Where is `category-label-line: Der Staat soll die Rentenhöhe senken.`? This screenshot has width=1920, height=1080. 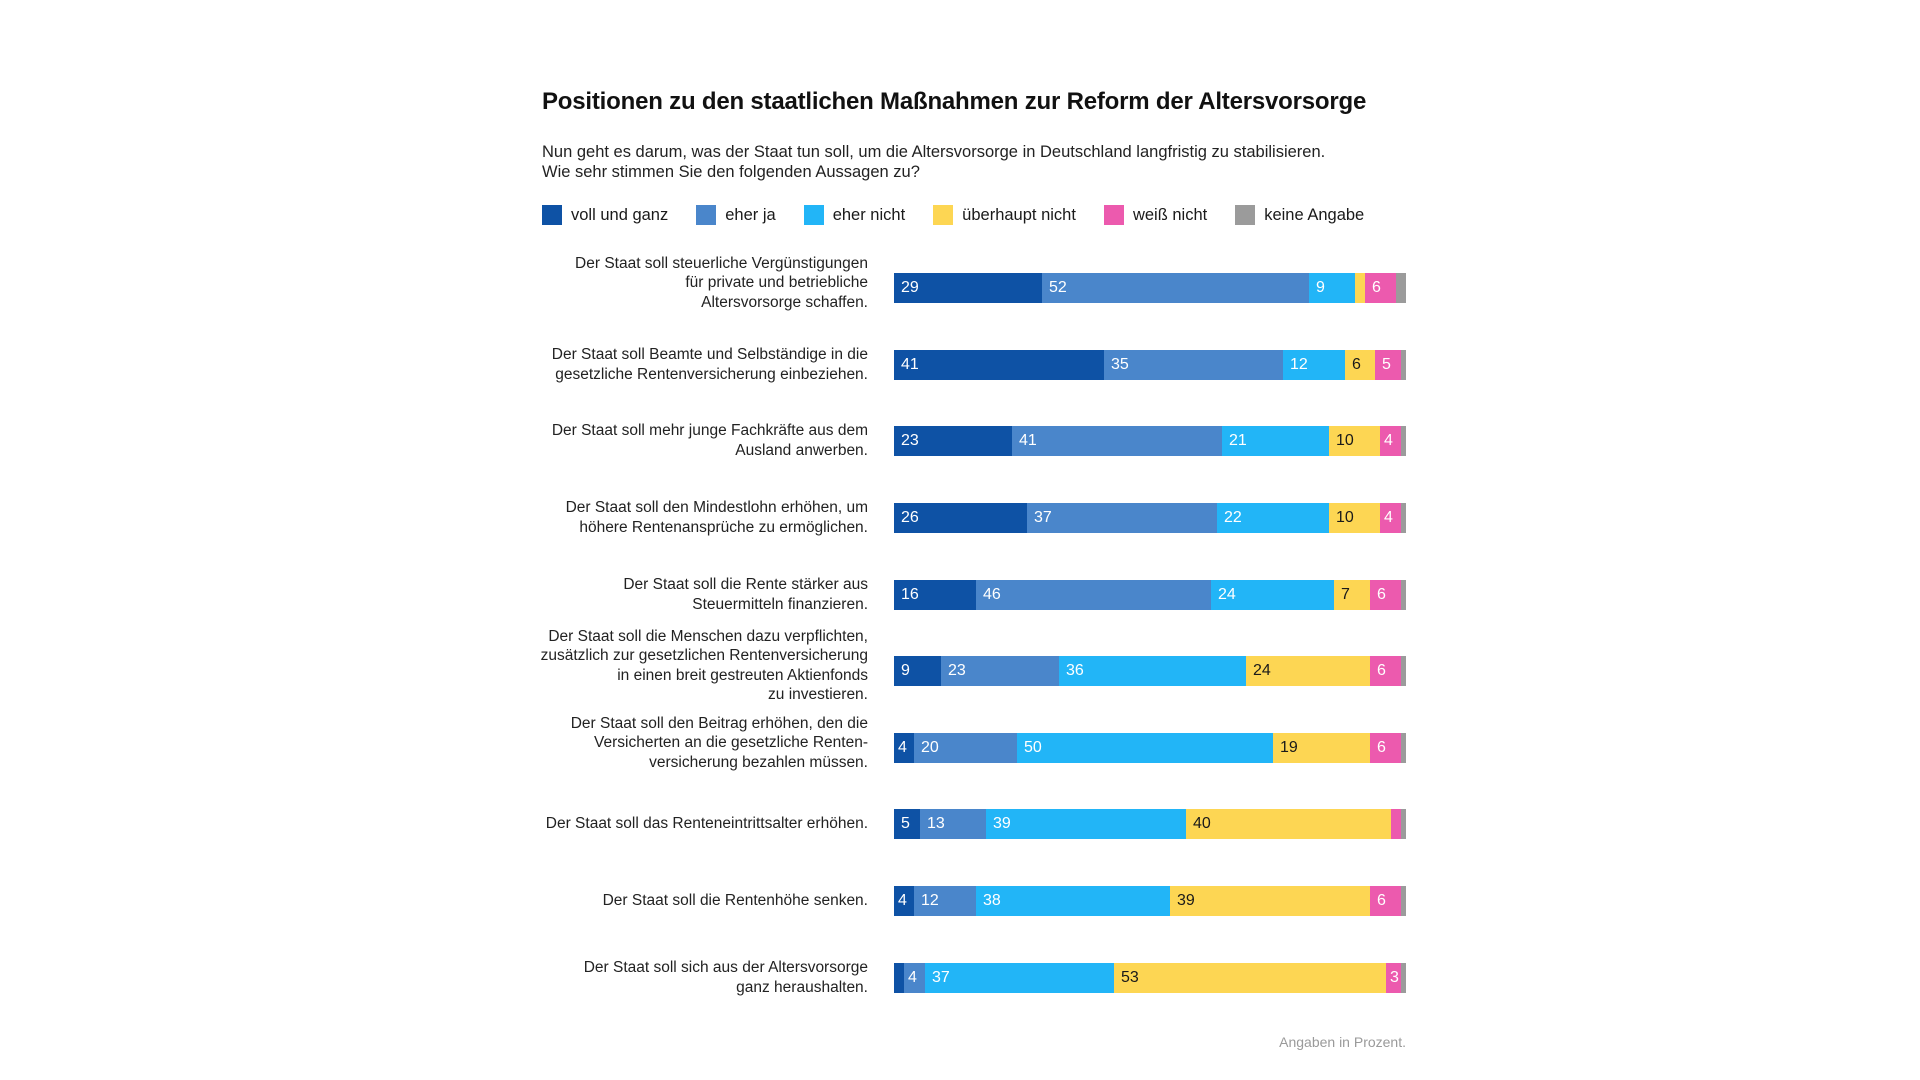
category-label-line: Der Staat soll die Rentenhöhe senken. is located at coordinates (735, 900).